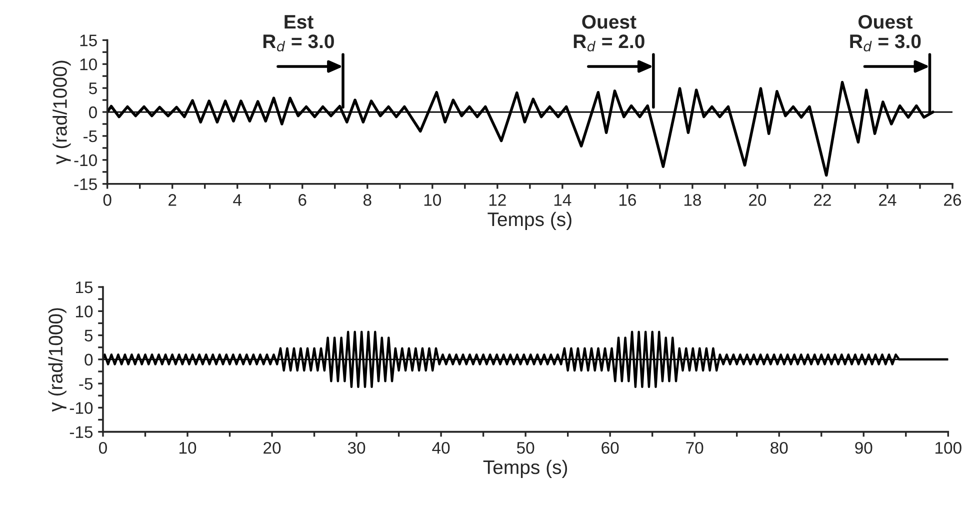 Image resolution: width=967 pixels, height=508 pixels. Describe the element at coordinates (822, 200) in the screenshot. I see `x-tick-label: 22` at that location.